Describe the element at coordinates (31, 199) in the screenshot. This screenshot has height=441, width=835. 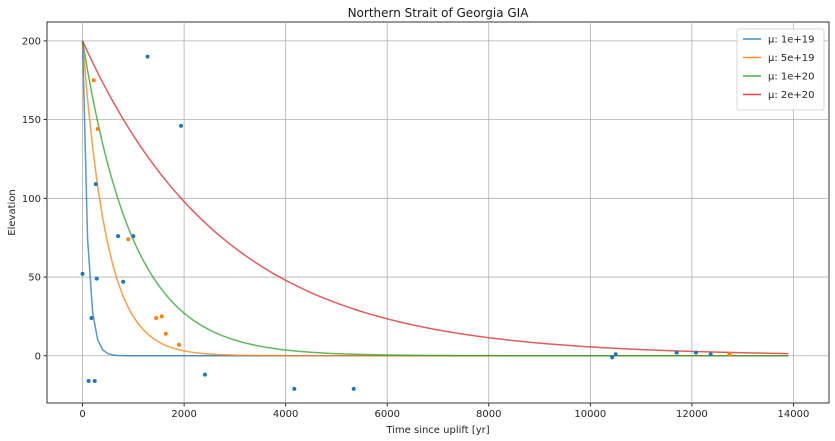
I see `y-tick-label: 100` at that location.